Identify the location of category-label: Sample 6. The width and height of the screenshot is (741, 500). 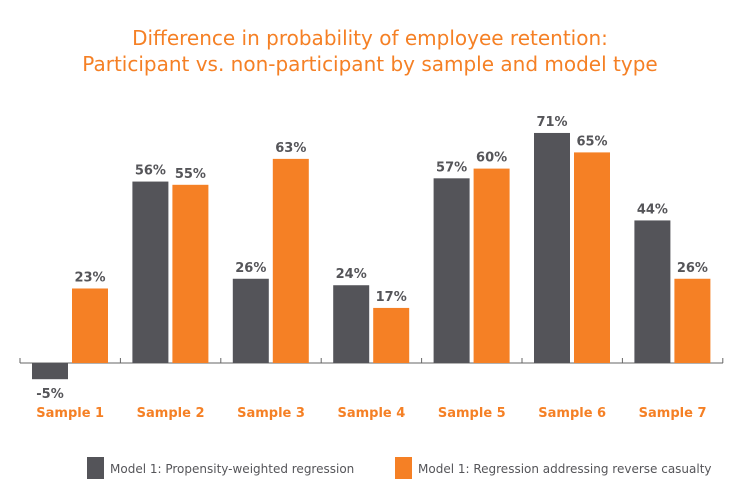
(572, 413).